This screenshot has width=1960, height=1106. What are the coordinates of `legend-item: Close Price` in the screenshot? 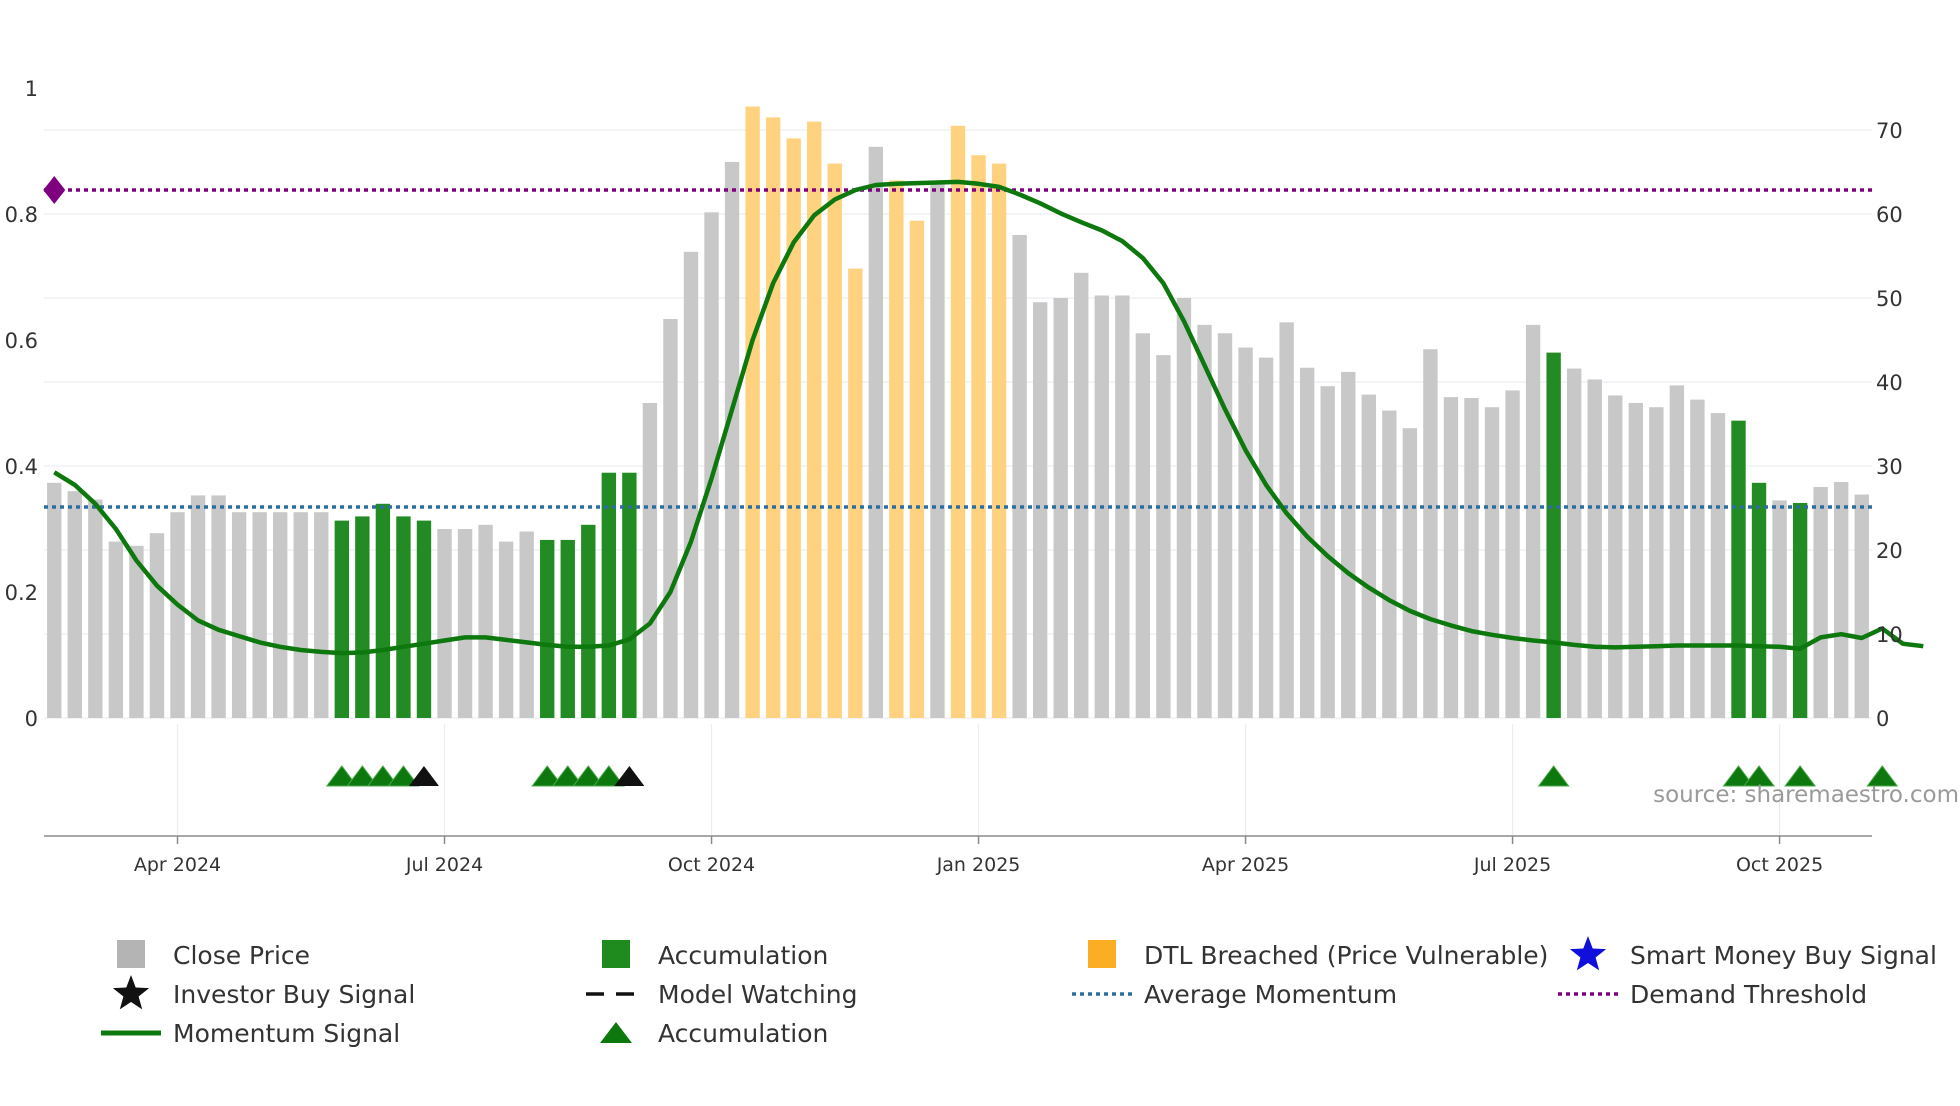 It's located at (213, 955).